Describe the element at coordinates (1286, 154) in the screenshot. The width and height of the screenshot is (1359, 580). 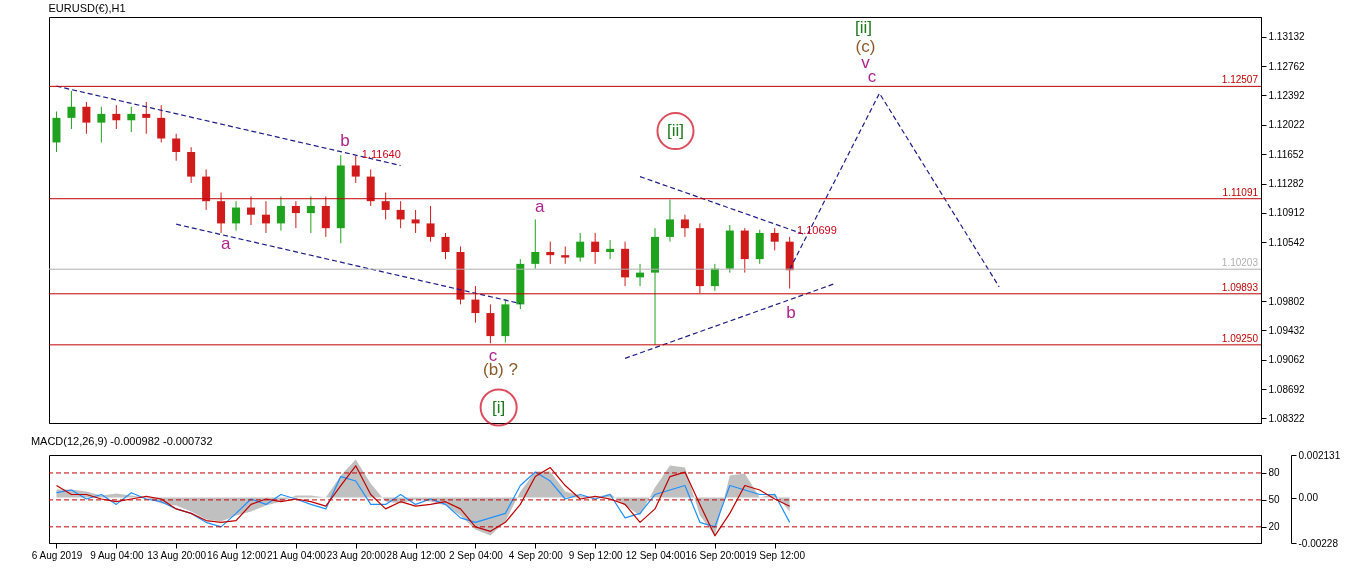
I see `y-tick-label: 1.11652` at that location.